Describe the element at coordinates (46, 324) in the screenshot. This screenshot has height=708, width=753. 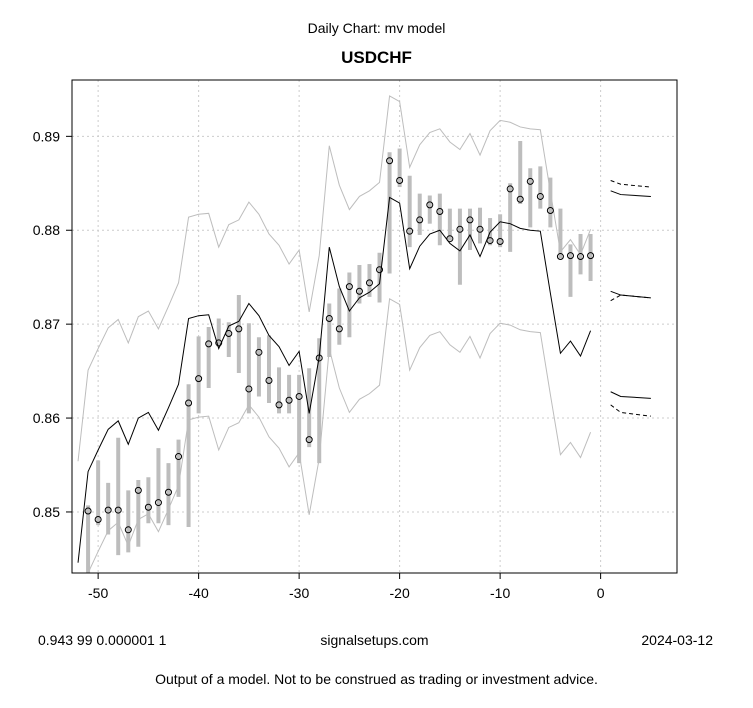
I see `y-tick-label: 0.87` at that location.